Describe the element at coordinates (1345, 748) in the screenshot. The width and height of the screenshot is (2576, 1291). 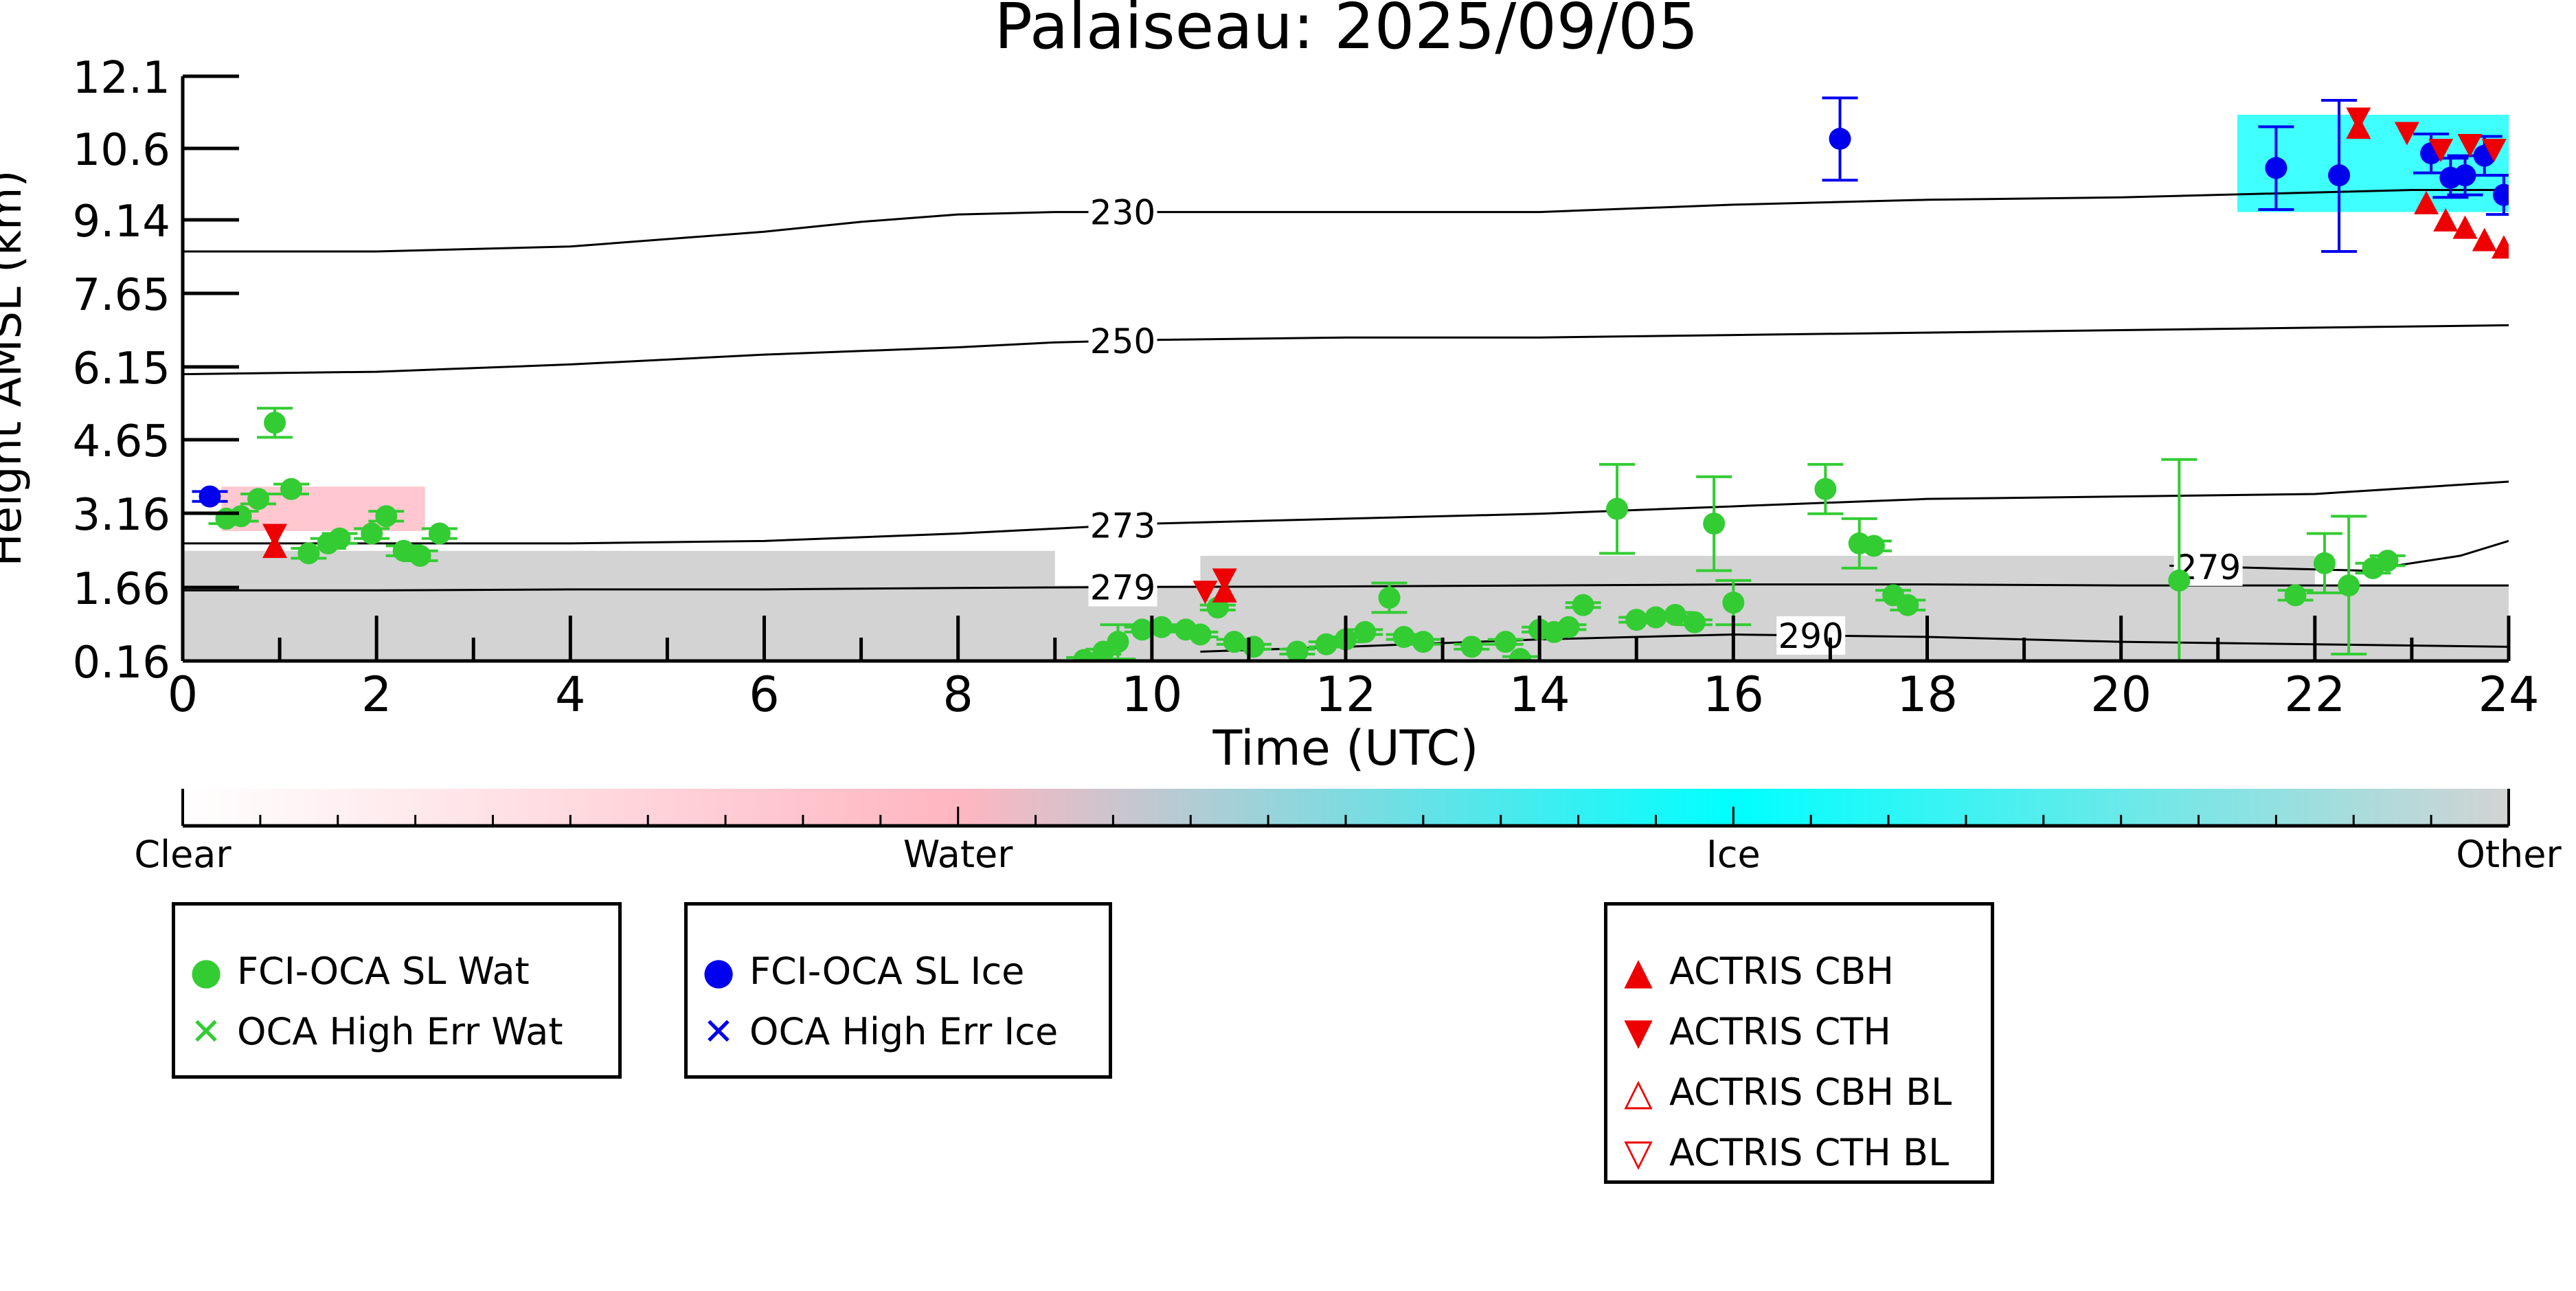
I see `x-axis-label: Time (UTC)` at that location.